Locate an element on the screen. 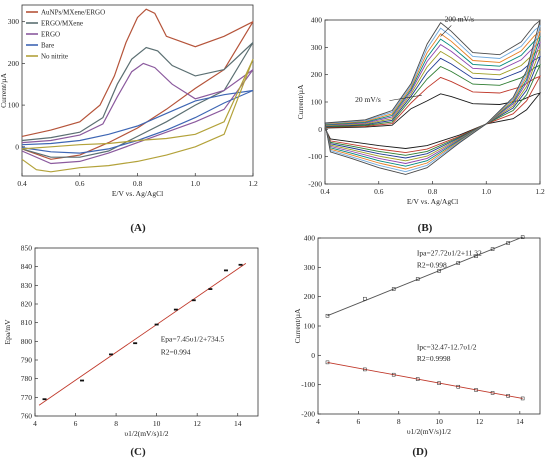 The height and width of the screenshot is (461, 550). fit-equation-anodic: Ipa=27.72υ1/2+11.32 is located at coordinates (449, 253).